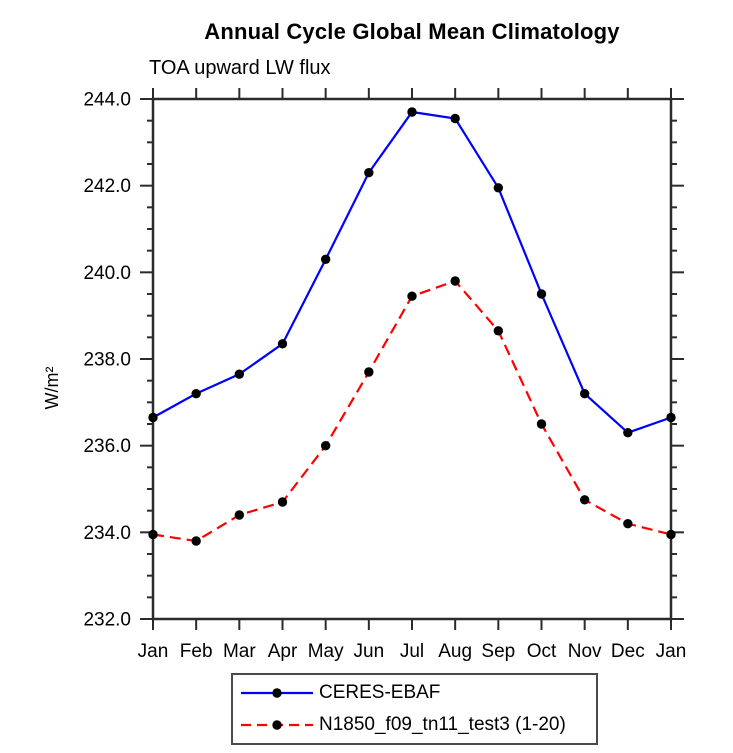 The image size is (733, 753). I want to click on y-tick-label: 242.0, so click(107, 186).